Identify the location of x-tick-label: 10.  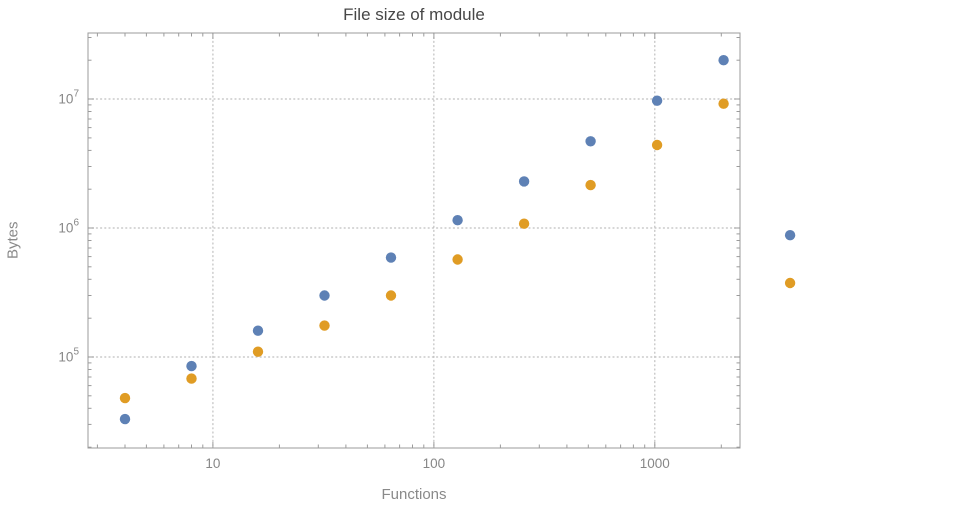
(212, 463).